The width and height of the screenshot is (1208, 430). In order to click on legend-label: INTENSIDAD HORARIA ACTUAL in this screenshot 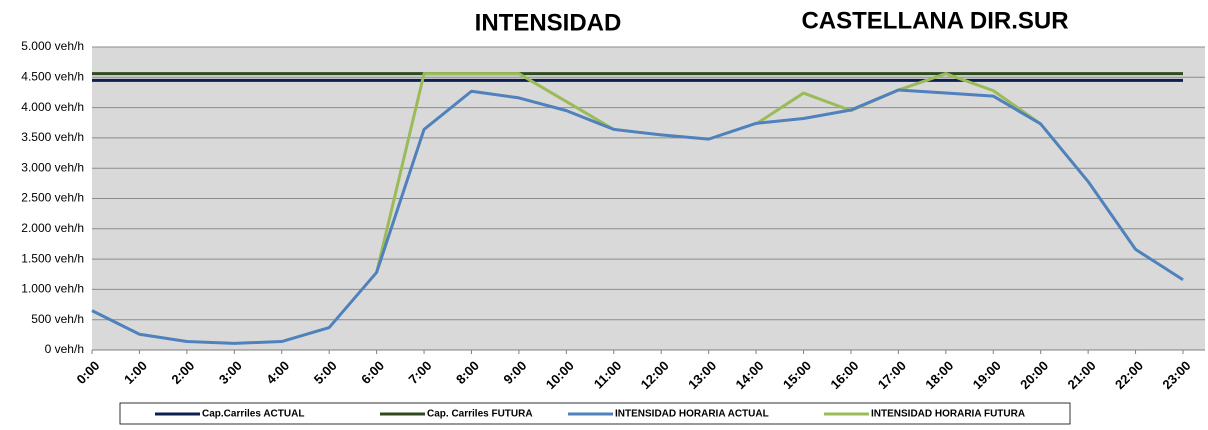, I will do `click(692, 414)`.